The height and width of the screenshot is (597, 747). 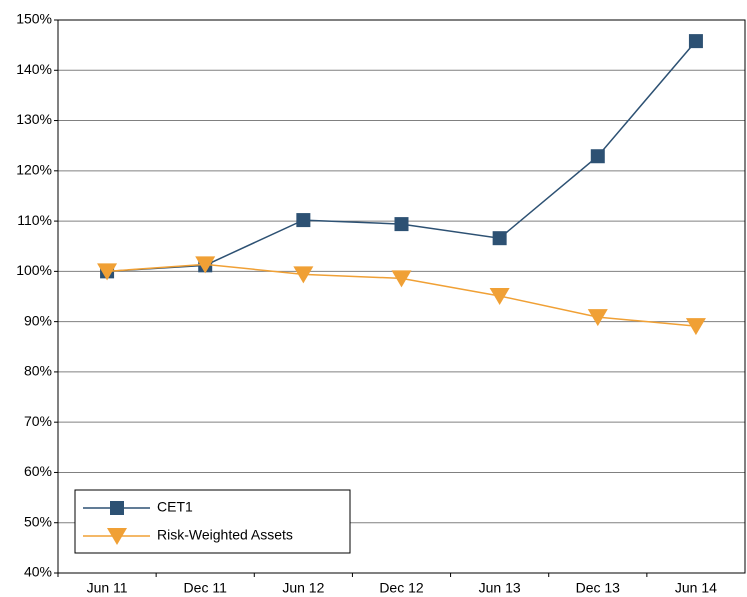 What do you see at coordinates (38, 320) in the screenshot?
I see `y-tick-label: 90%` at bounding box center [38, 320].